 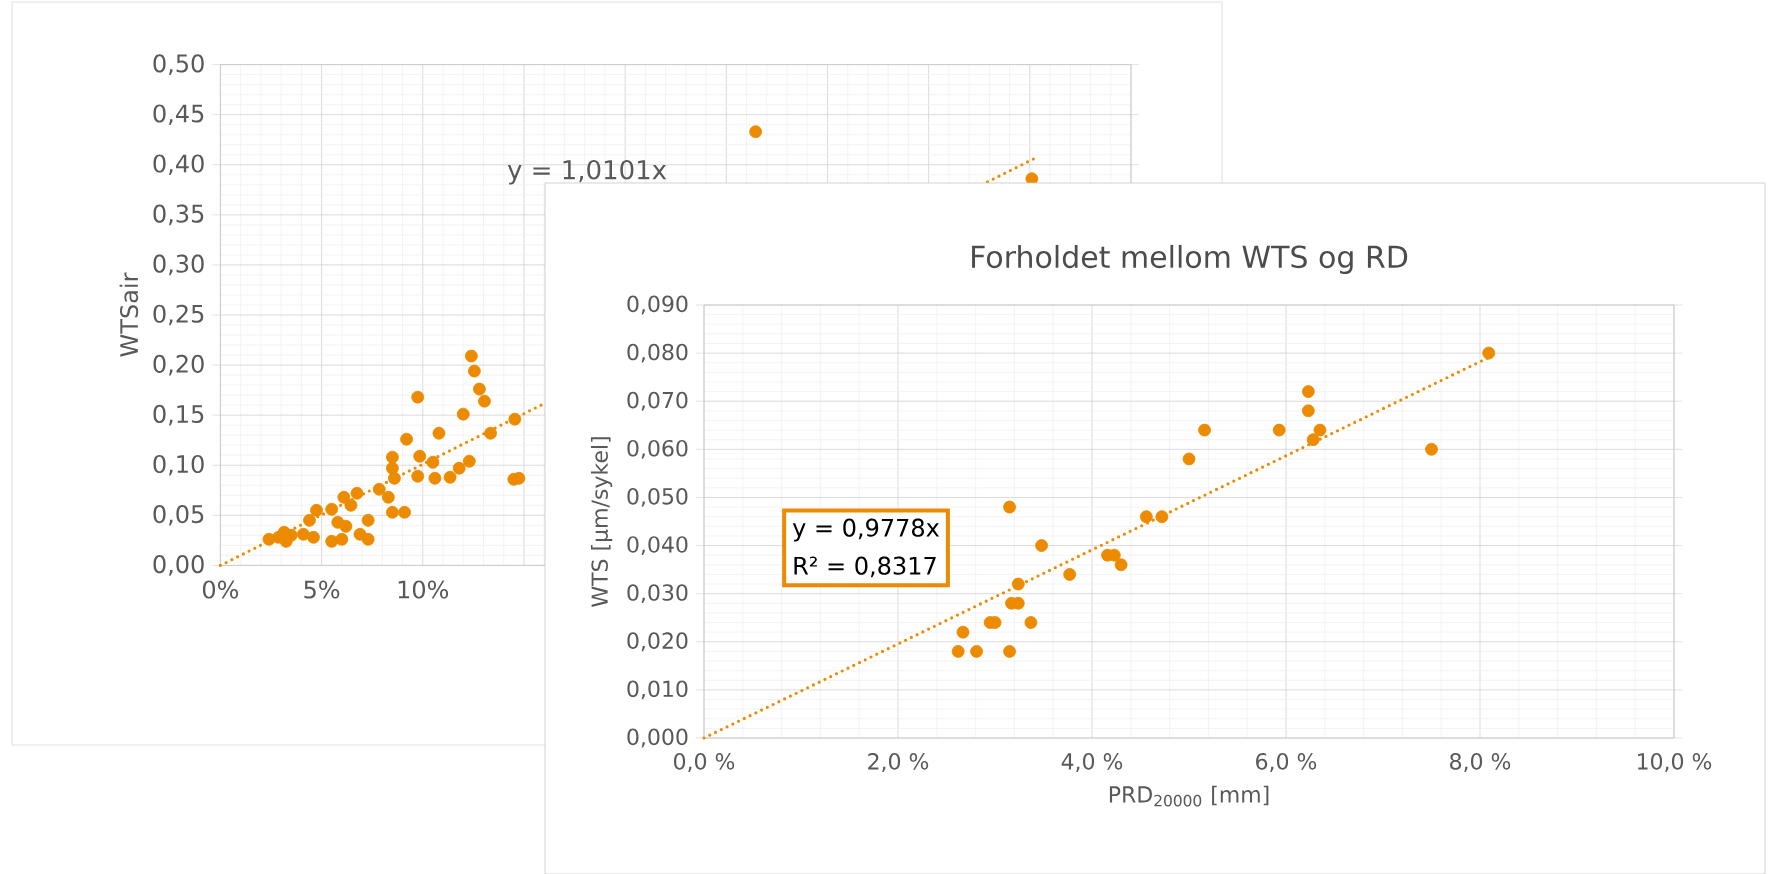 I want to click on y-axis-title: WTSair, so click(x=129, y=314).